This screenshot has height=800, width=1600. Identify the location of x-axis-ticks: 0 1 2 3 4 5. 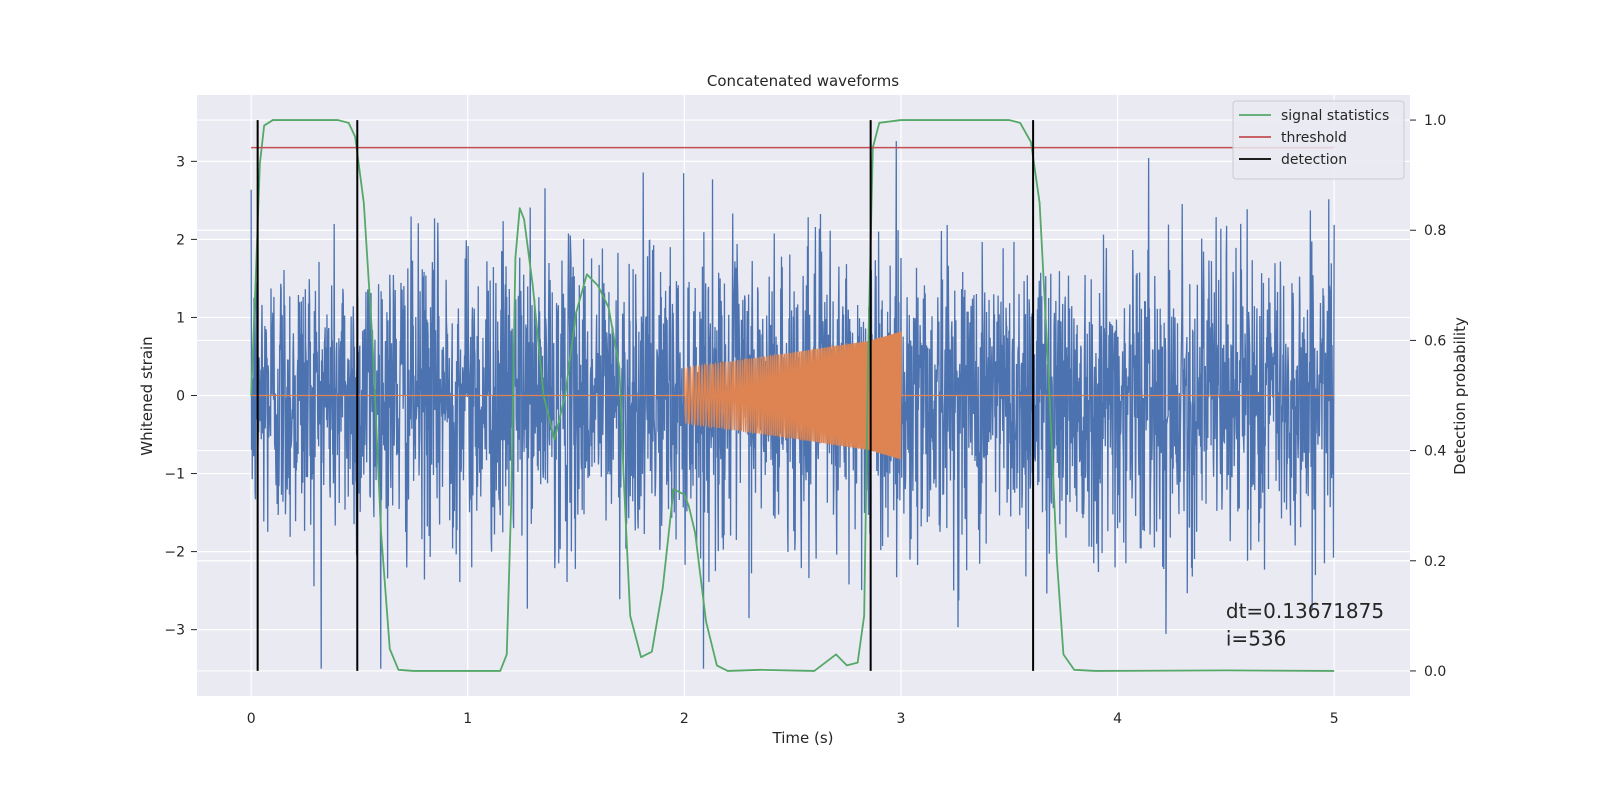
(793, 719).